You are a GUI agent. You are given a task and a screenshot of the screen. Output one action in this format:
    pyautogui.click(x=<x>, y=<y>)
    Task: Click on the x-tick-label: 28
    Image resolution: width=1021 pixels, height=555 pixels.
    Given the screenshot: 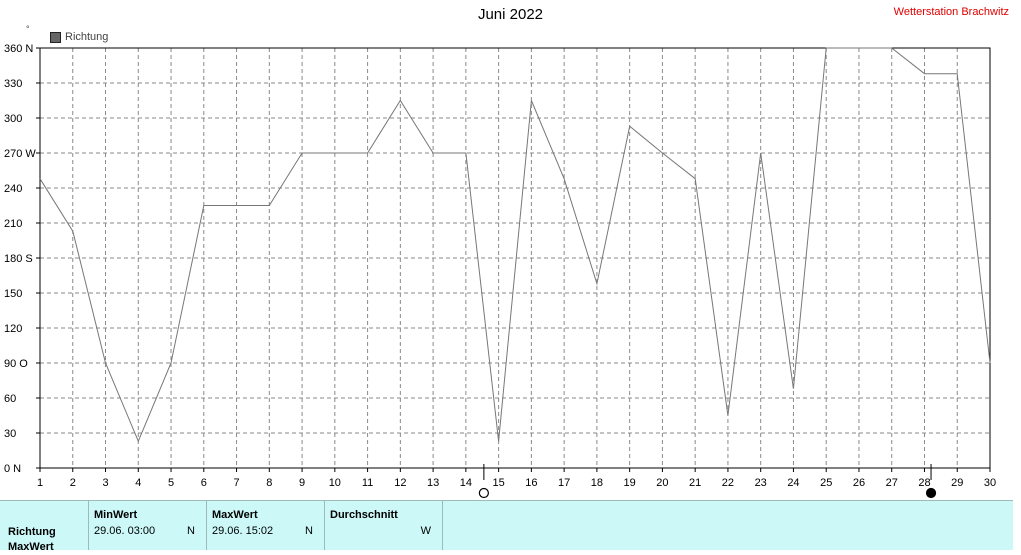 What is the action you would take?
    pyautogui.click(x=924, y=483)
    